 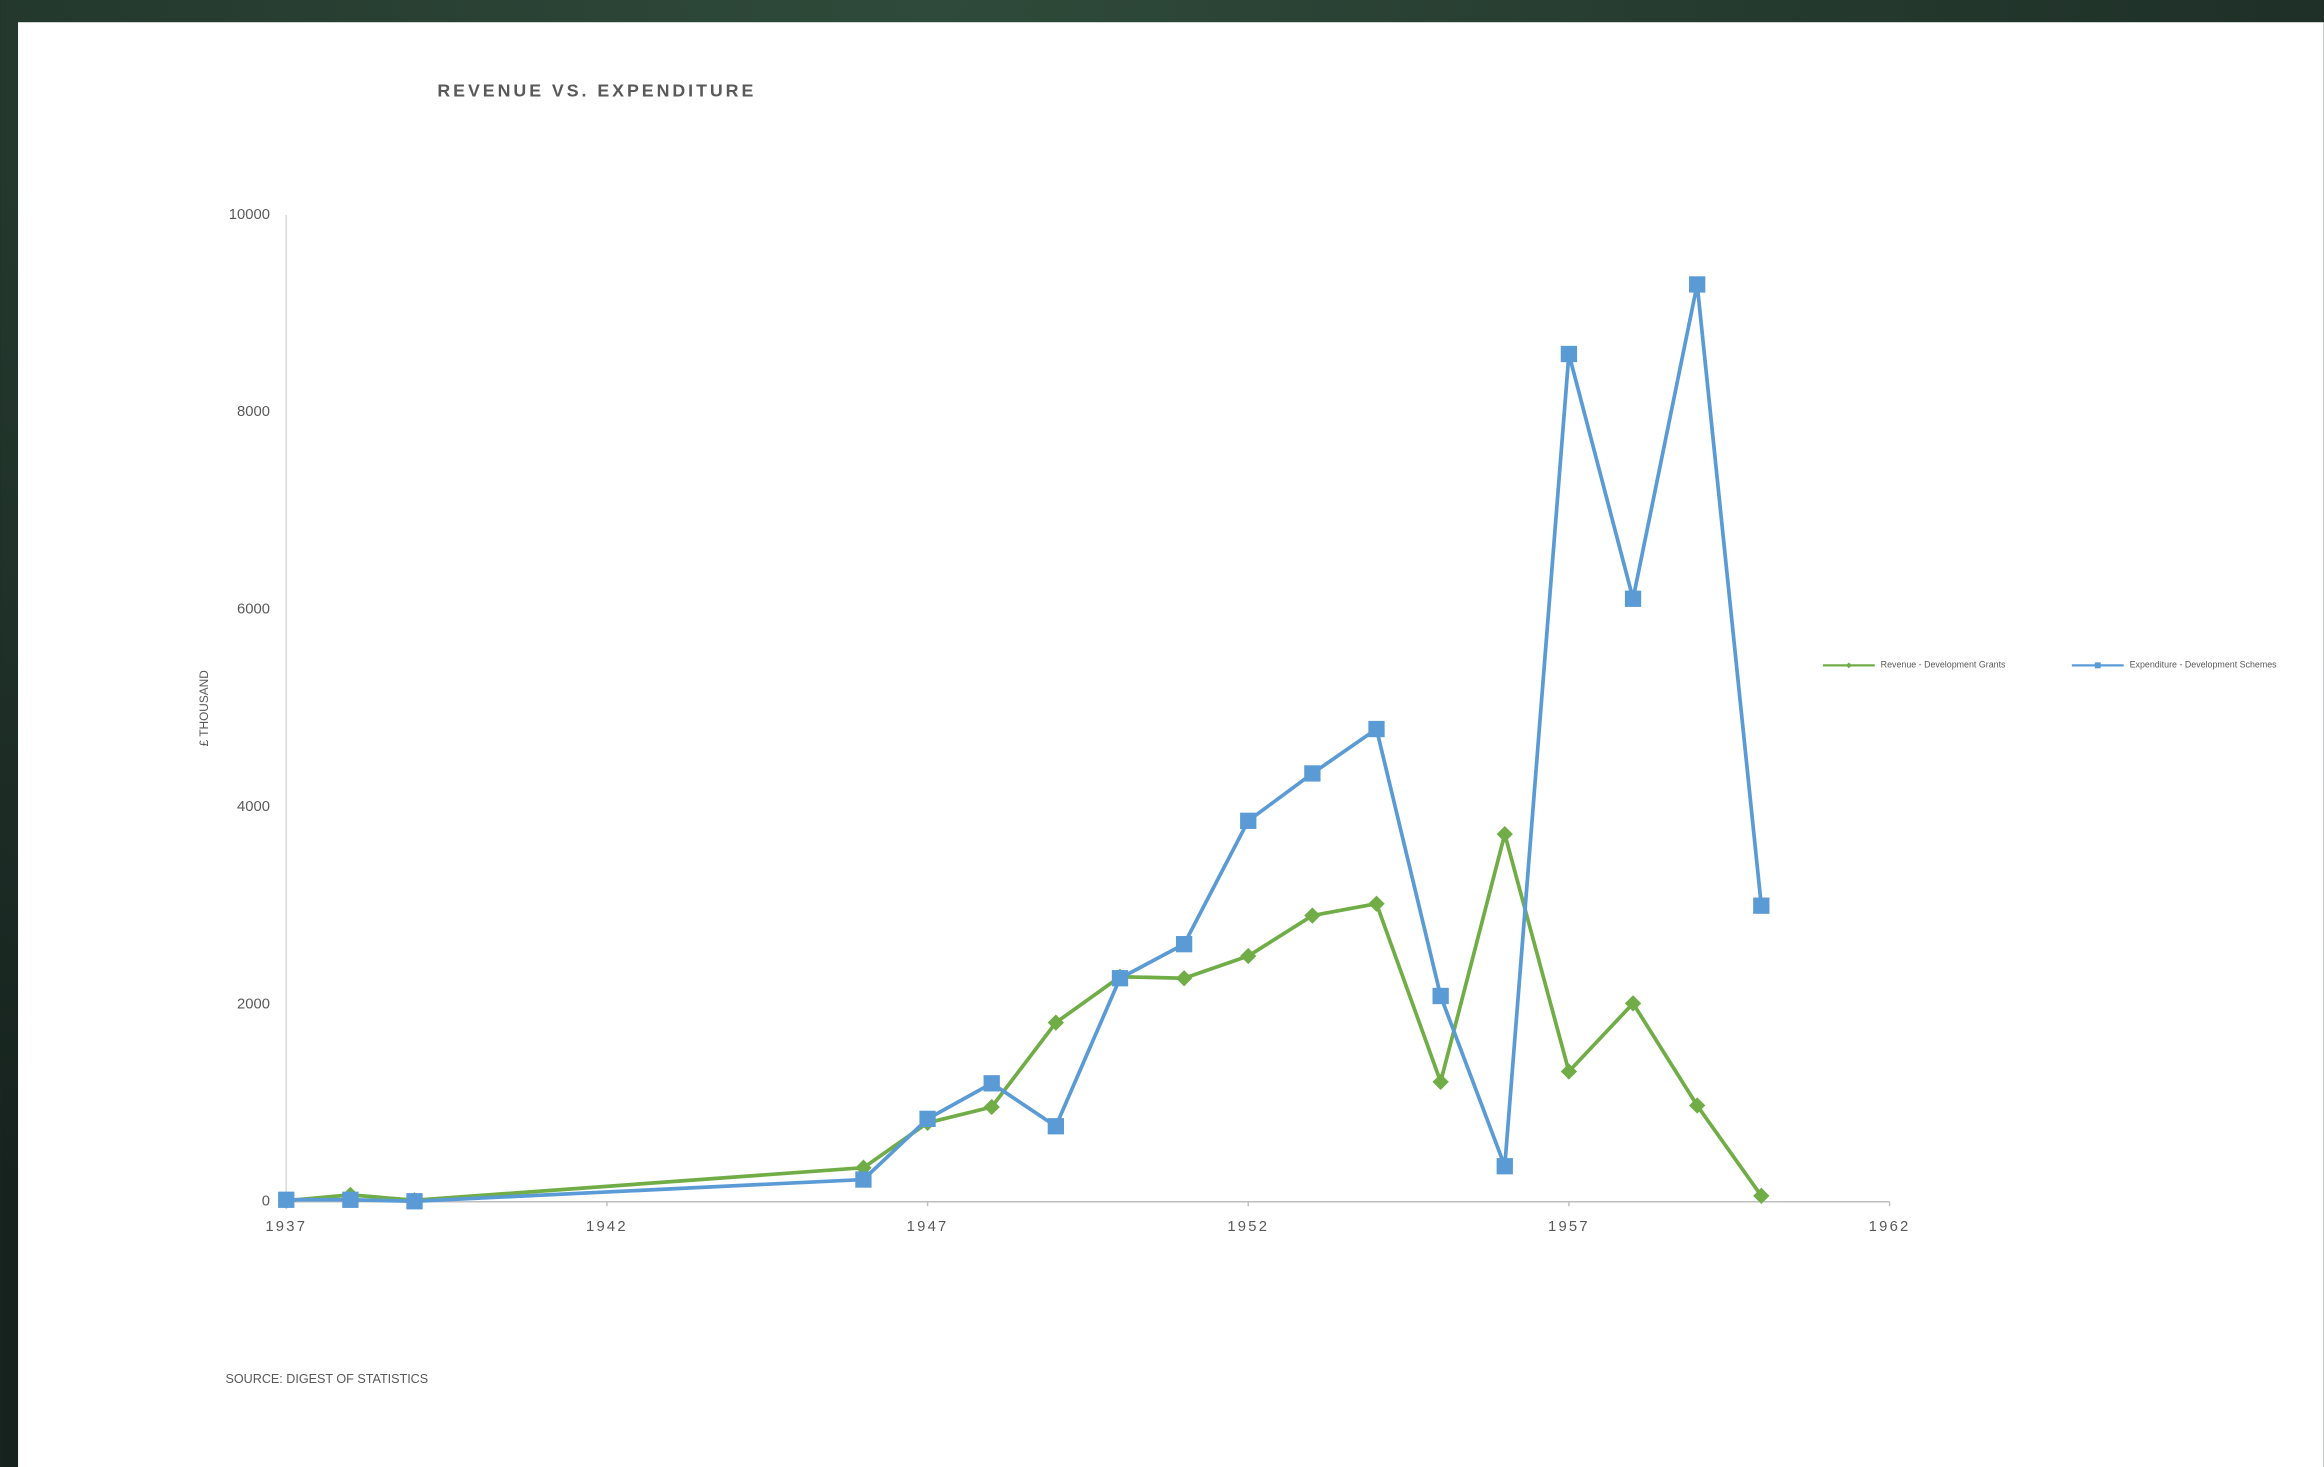 What do you see at coordinates (253, 1004) in the screenshot?
I see `y-tick-label: 2000` at bounding box center [253, 1004].